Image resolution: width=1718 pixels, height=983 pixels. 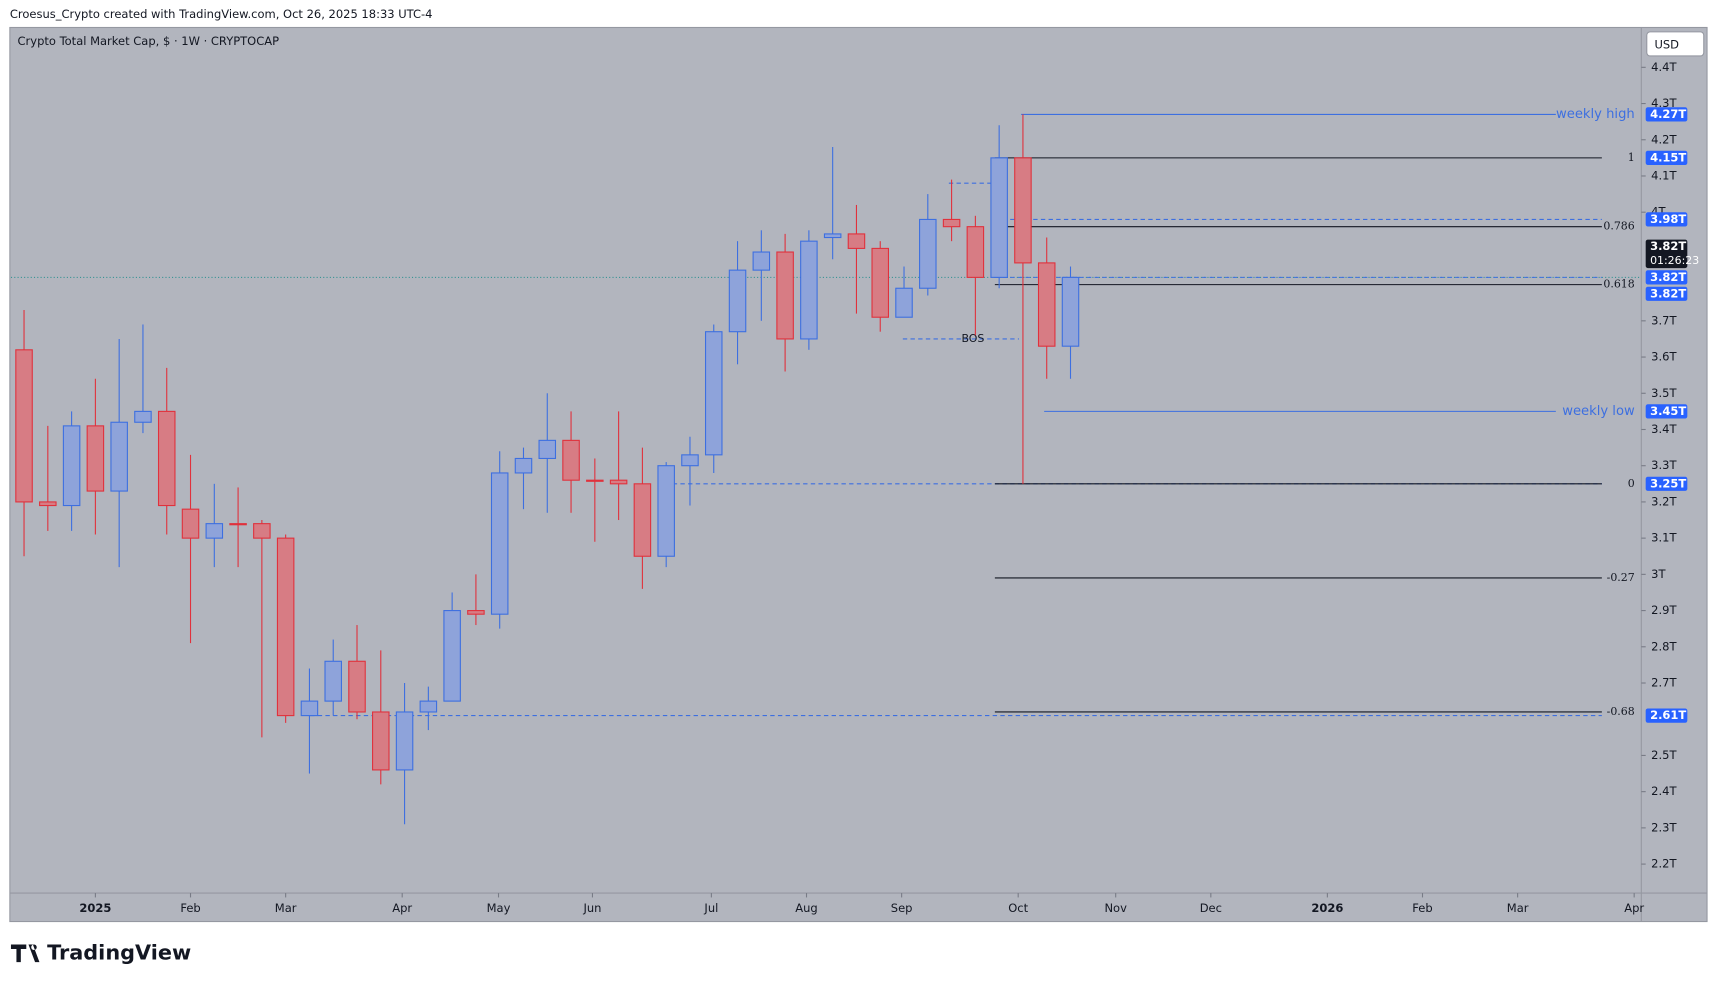 What do you see at coordinates (1664, 67) in the screenshot?
I see `y-tick-label: 4.4T` at bounding box center [1664, 67].